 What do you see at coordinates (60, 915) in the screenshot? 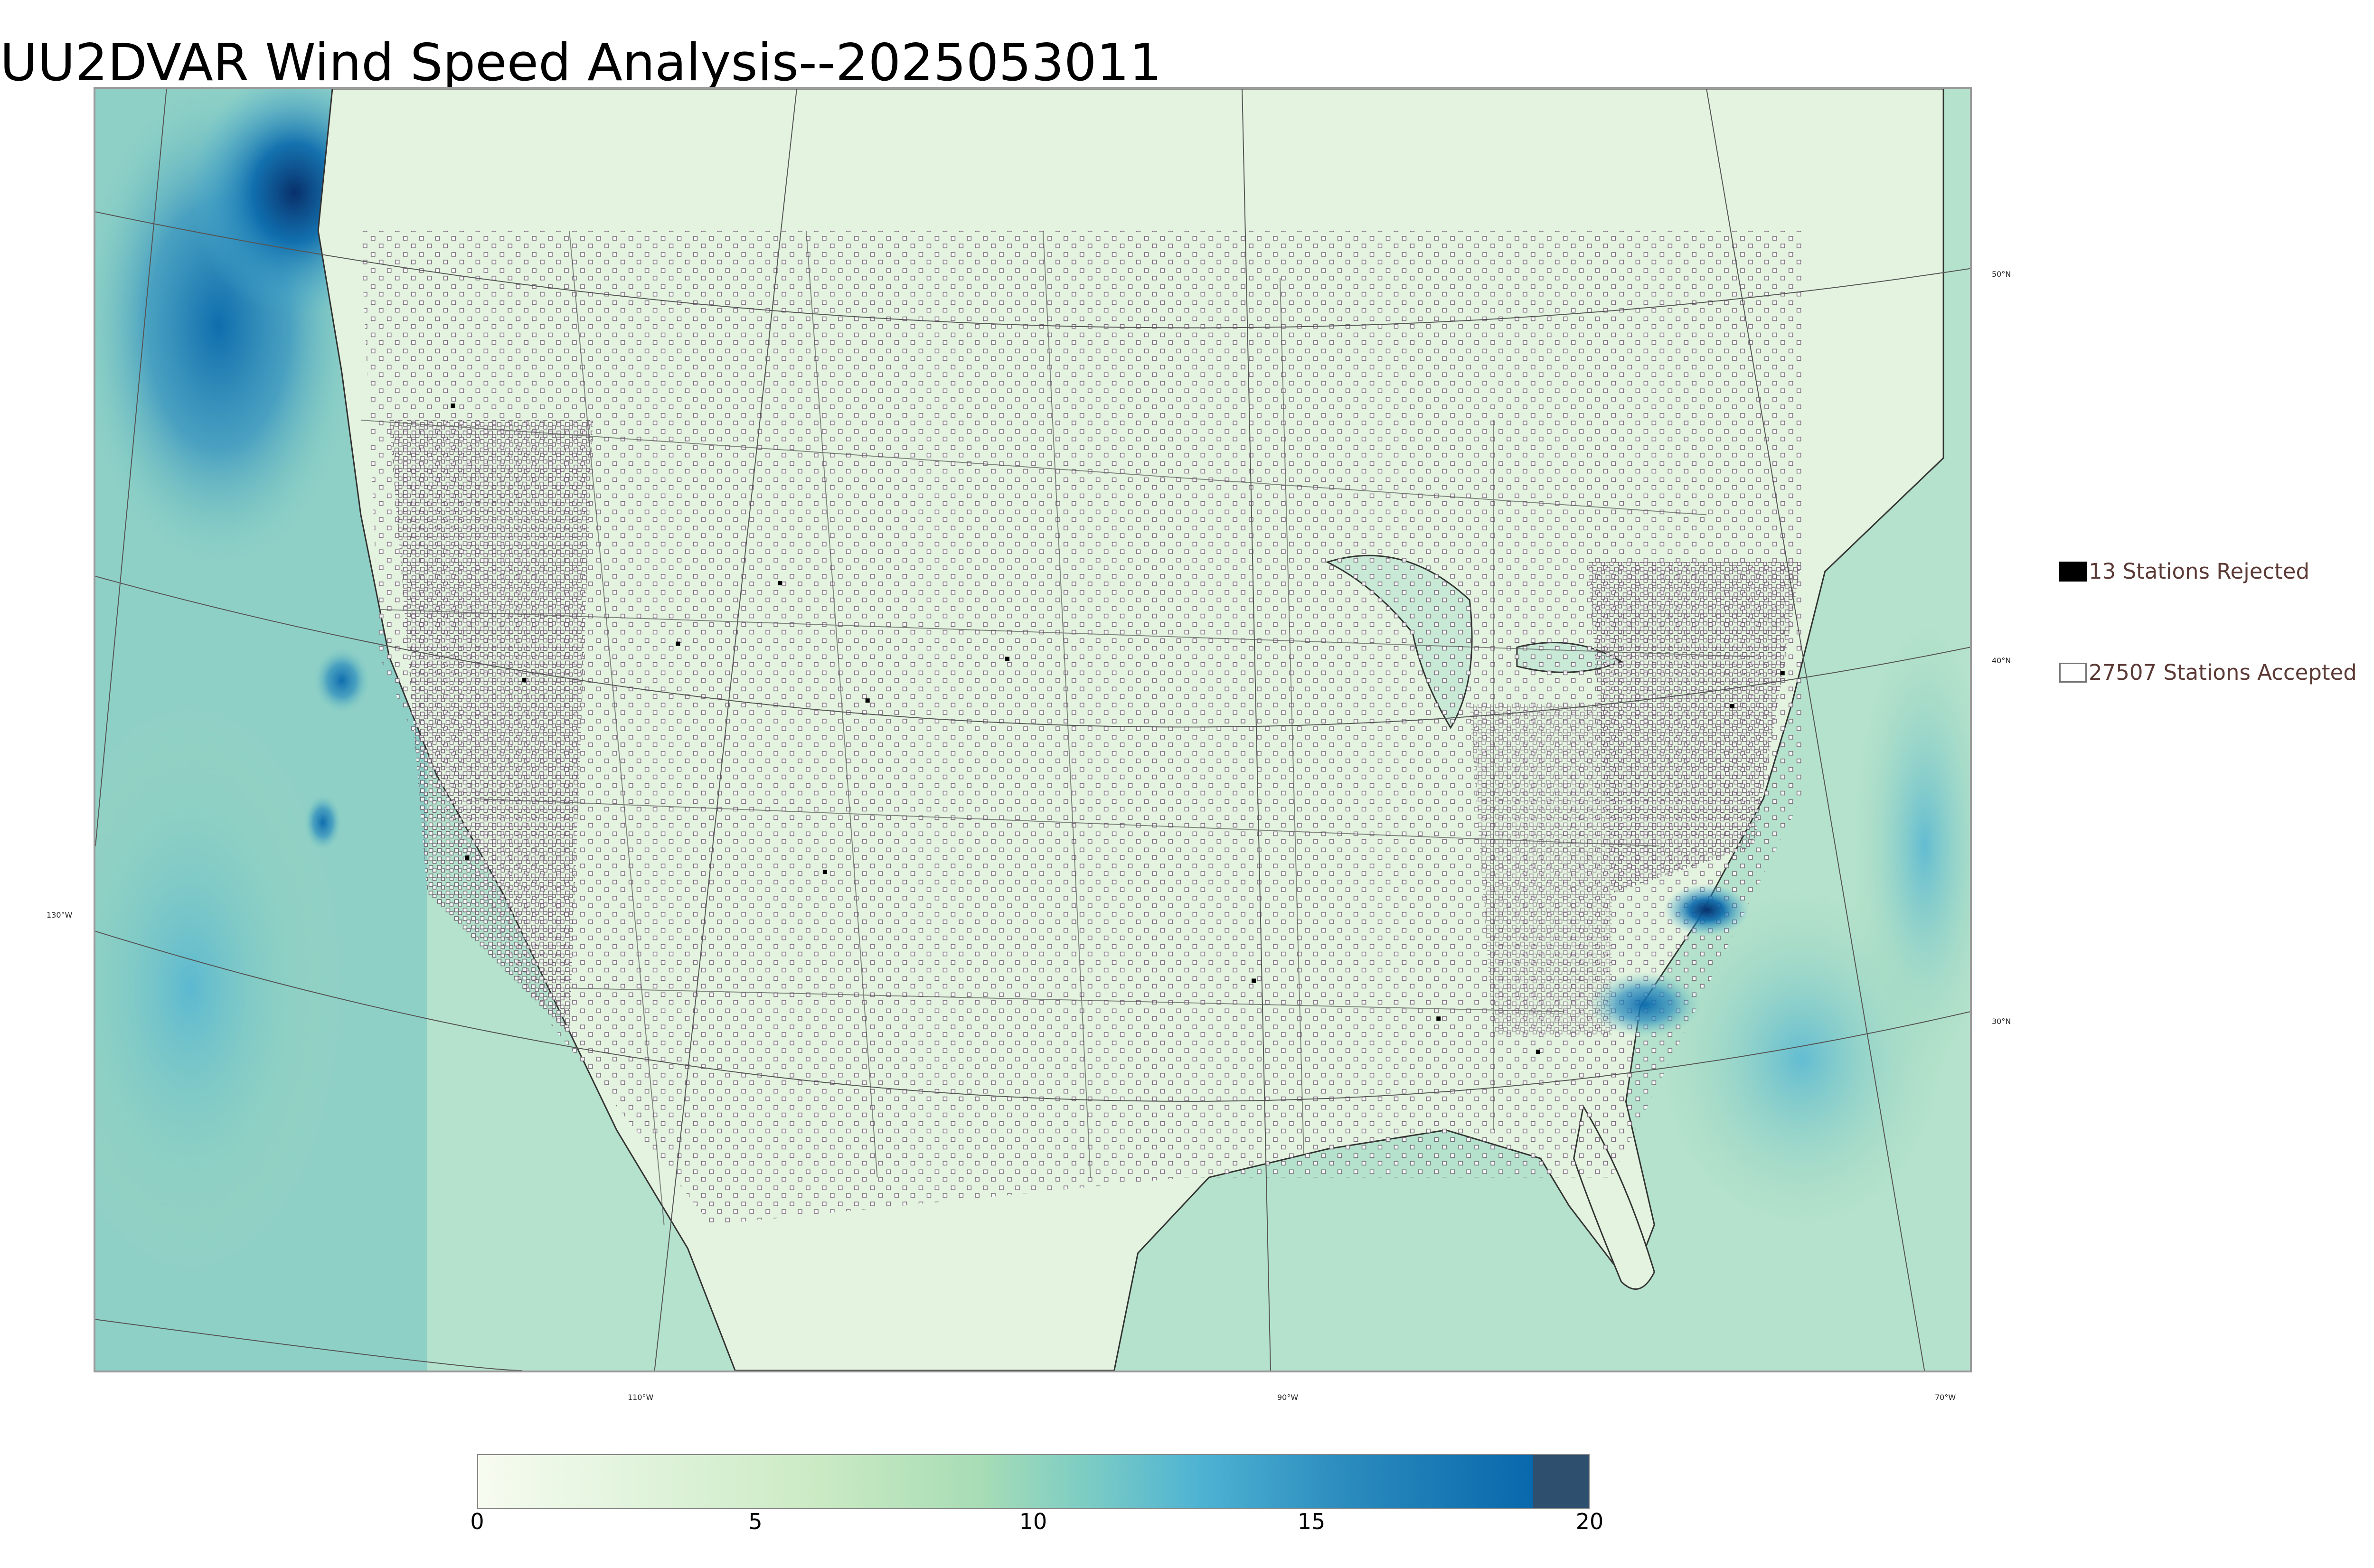
I see `lon-label-130w: 130°W` at bounding box center [60, 915].